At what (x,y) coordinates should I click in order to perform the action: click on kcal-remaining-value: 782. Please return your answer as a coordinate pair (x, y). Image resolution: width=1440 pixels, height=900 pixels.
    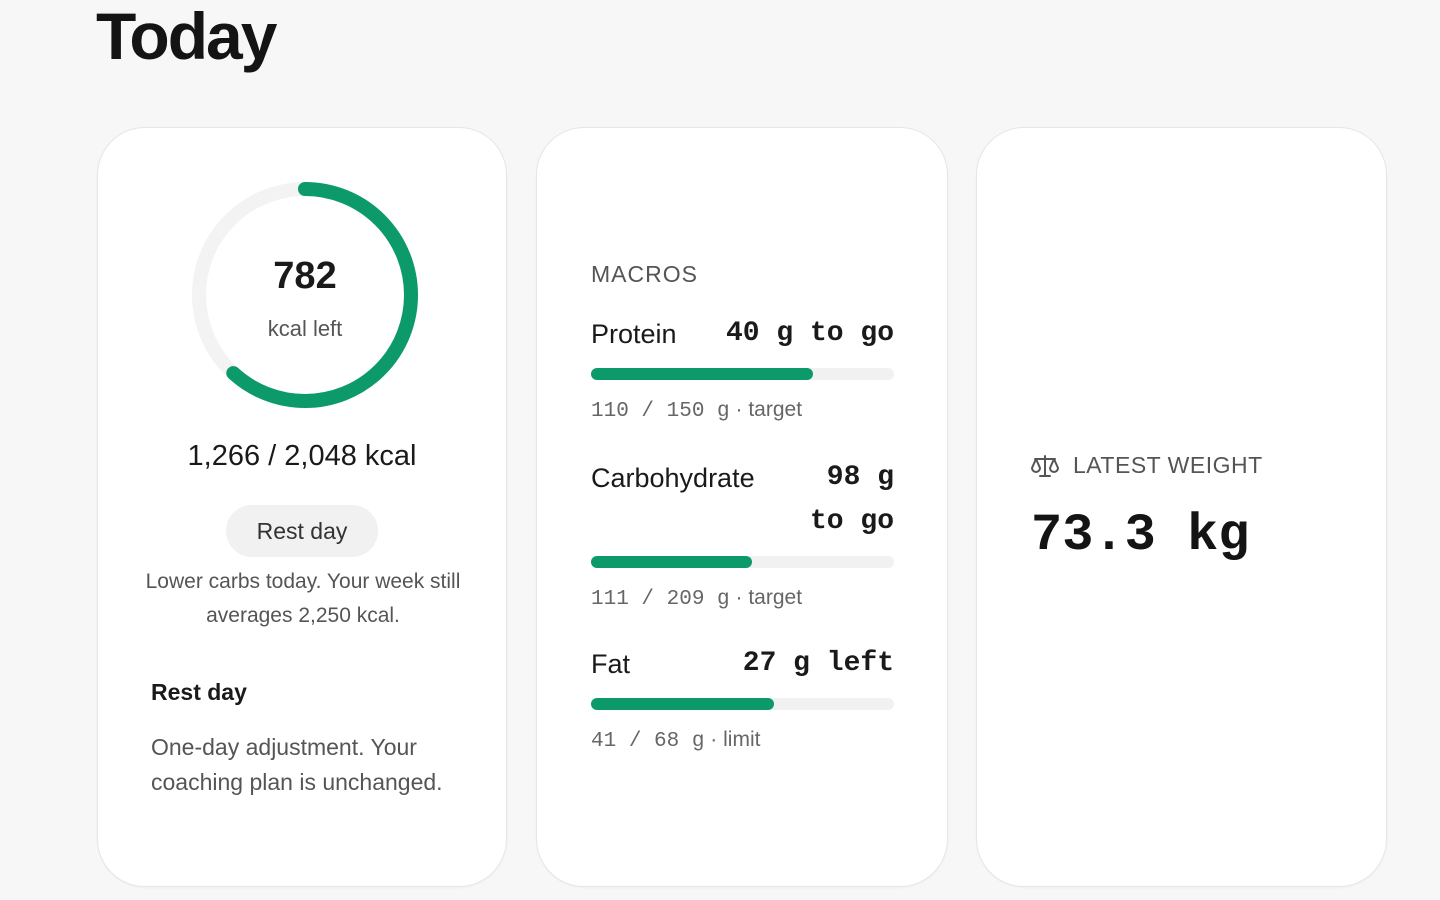
    Looking at the image, I should click on (305, 276).